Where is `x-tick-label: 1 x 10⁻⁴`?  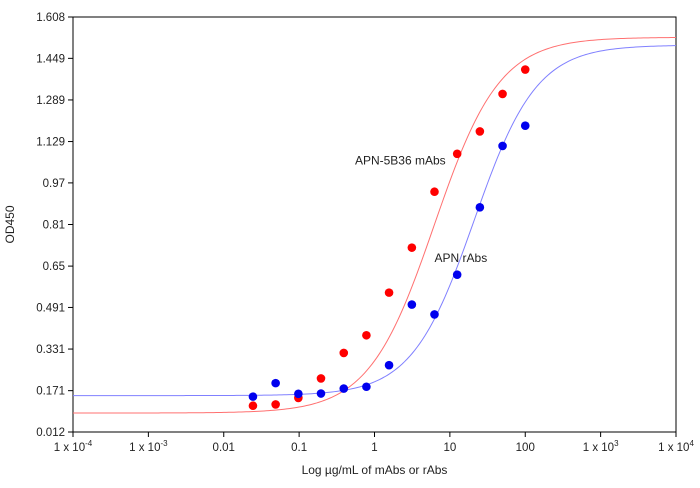 x-tick-label: 1 x 10⁻⁴ is located at coordinates (73, 446).